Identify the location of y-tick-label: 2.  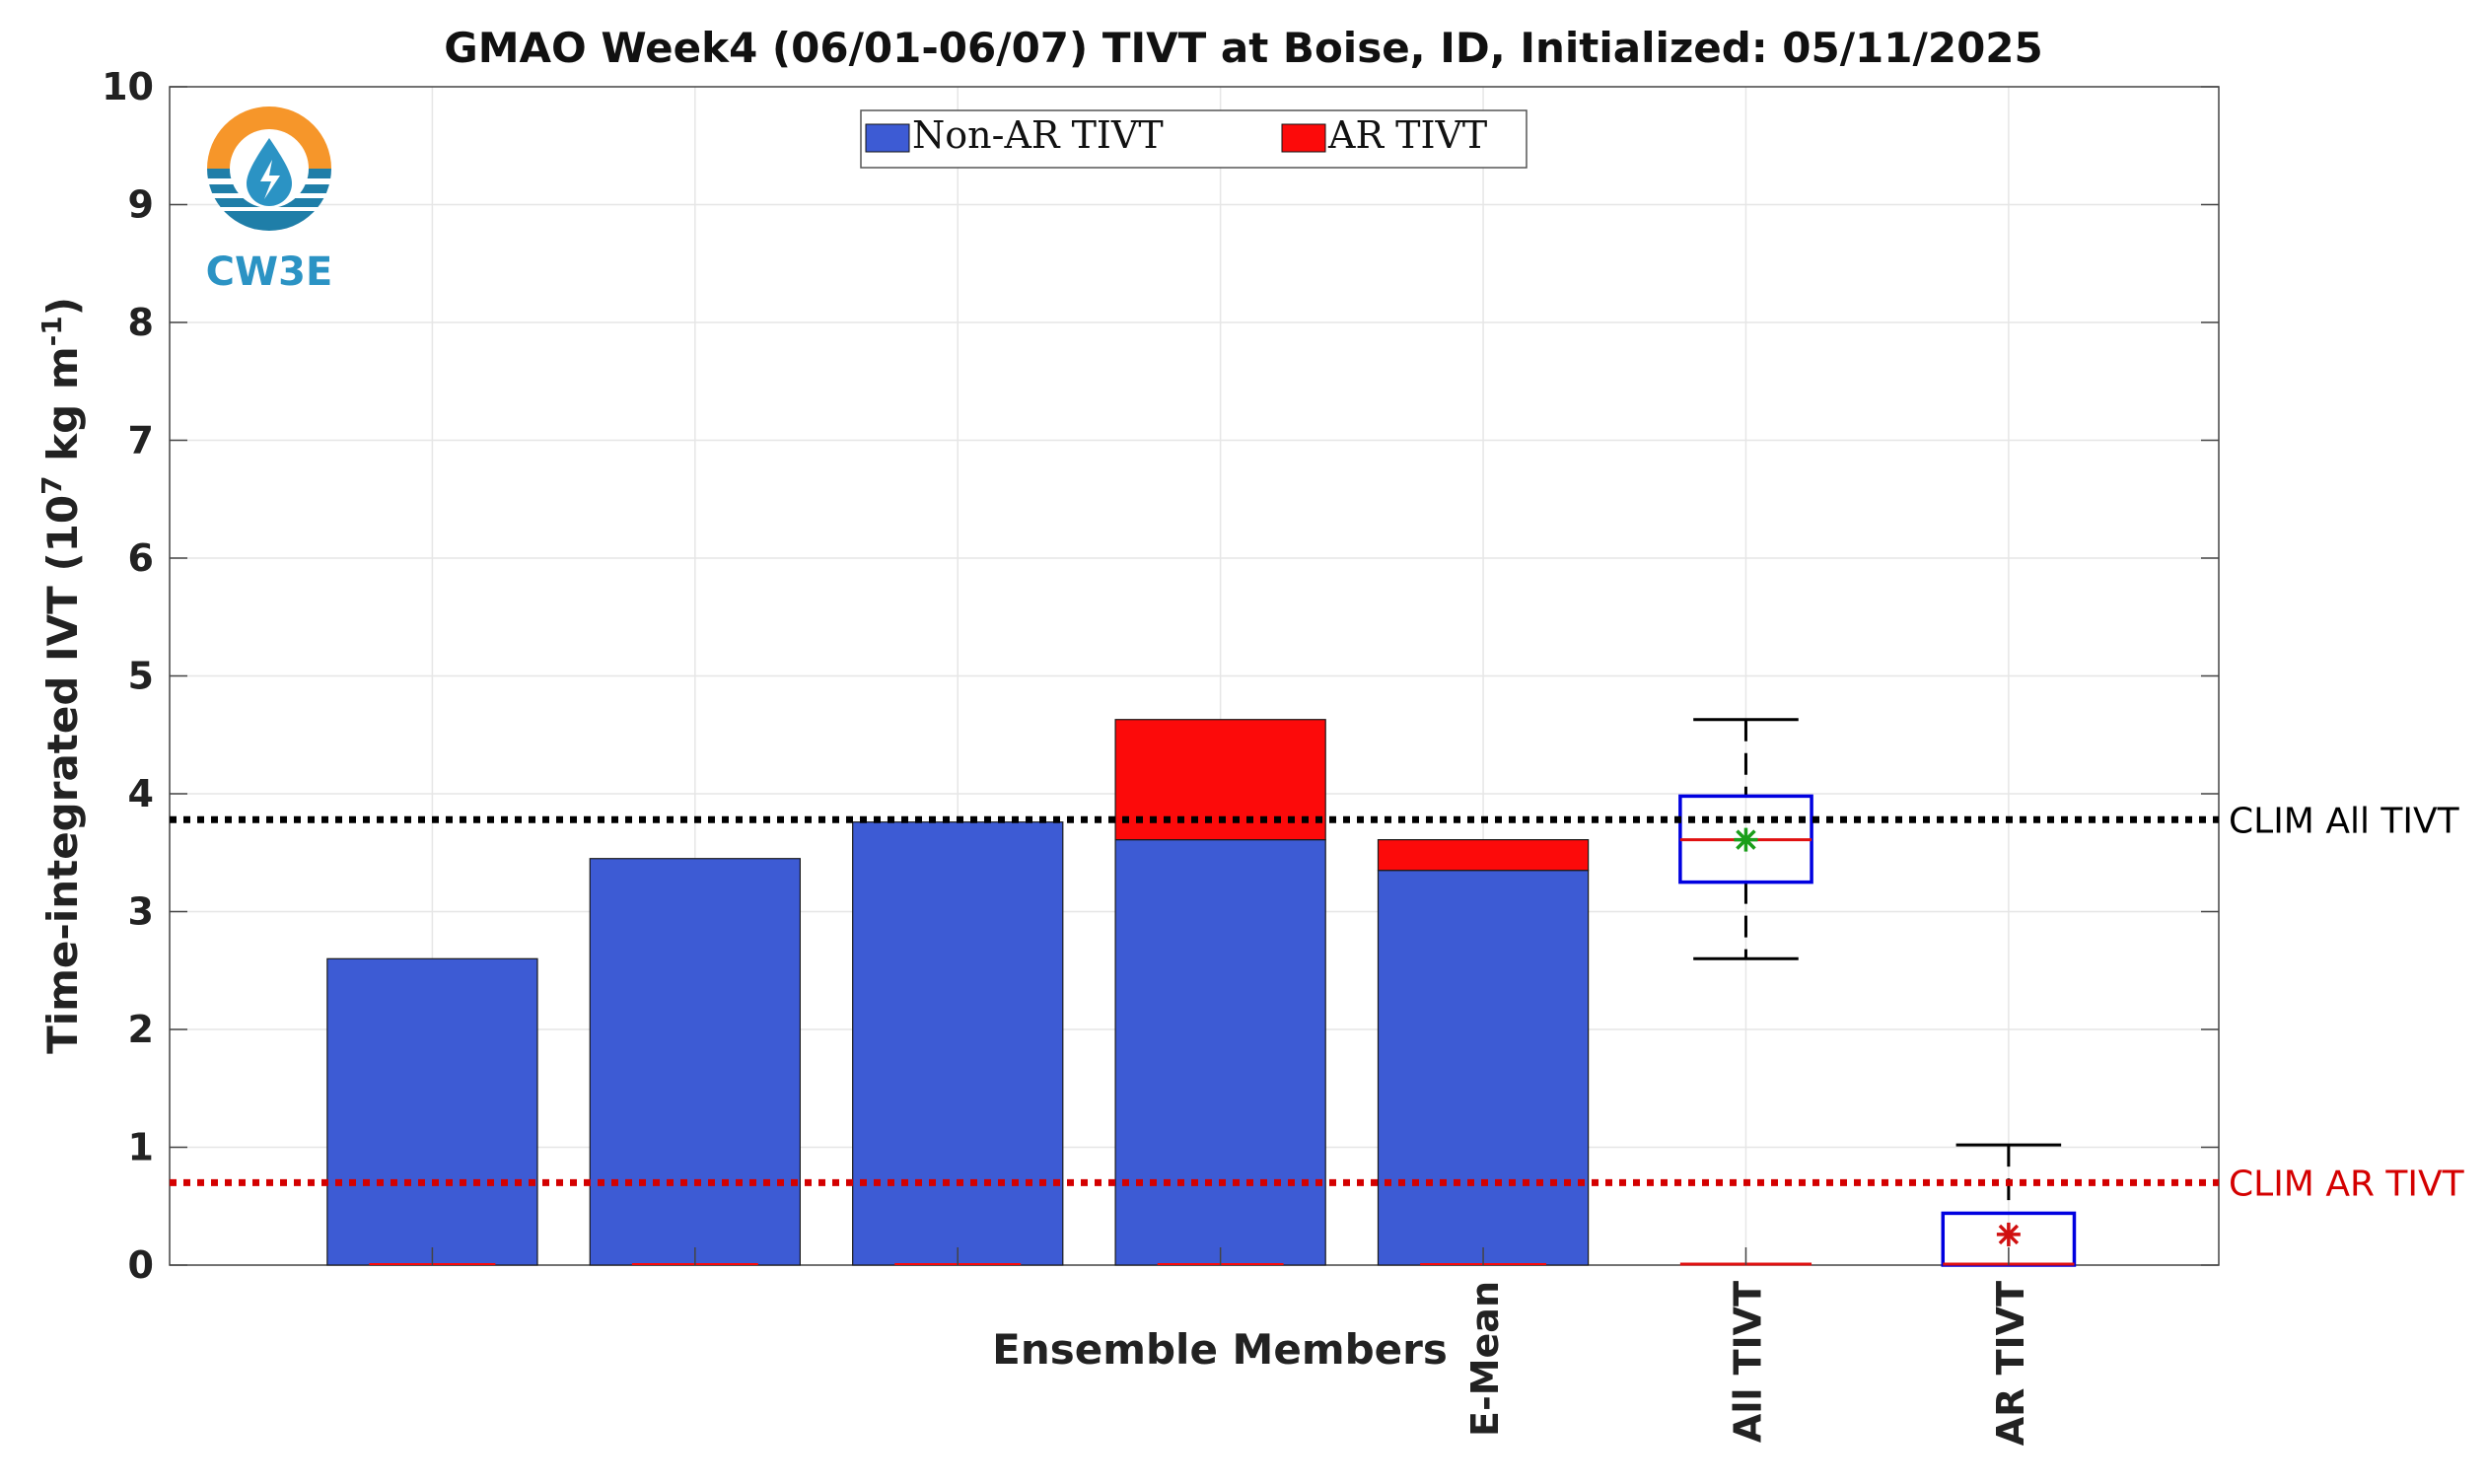
(141, 1029).